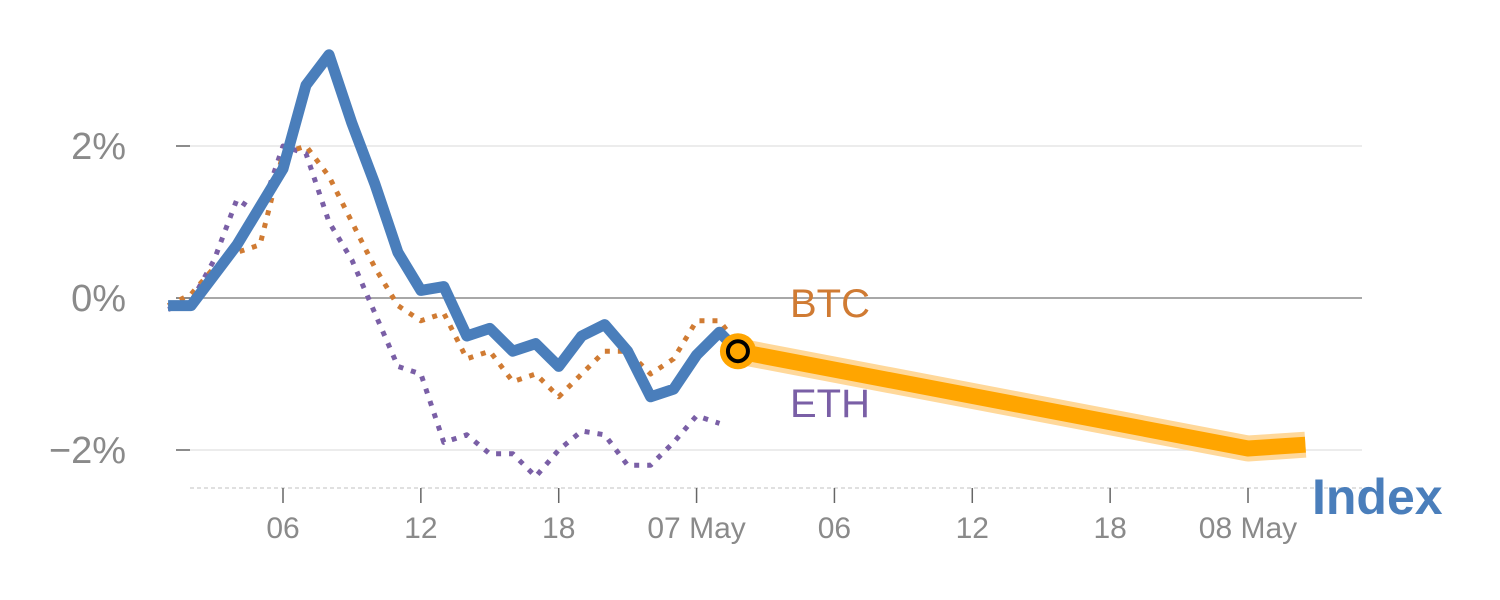 This screenshot has width=1500, height=600. Describe the element at coordinates (98, 299) in the screenshot. I see `y-tick-label: 0%` at that location.